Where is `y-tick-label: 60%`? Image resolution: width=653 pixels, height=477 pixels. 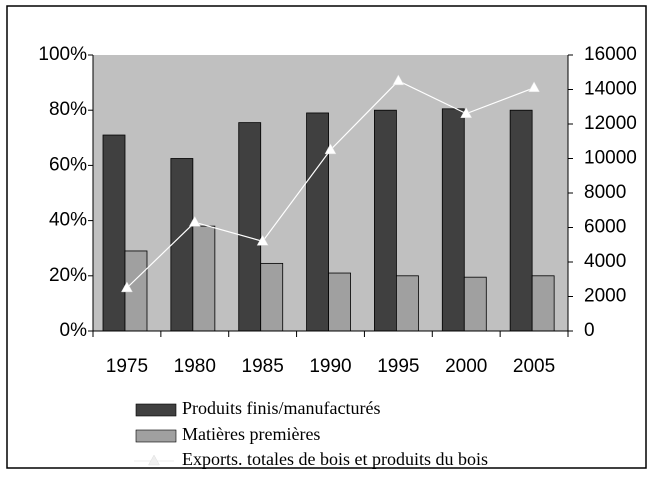 y-tick-label: 60% is located at coordinates (68, 164).